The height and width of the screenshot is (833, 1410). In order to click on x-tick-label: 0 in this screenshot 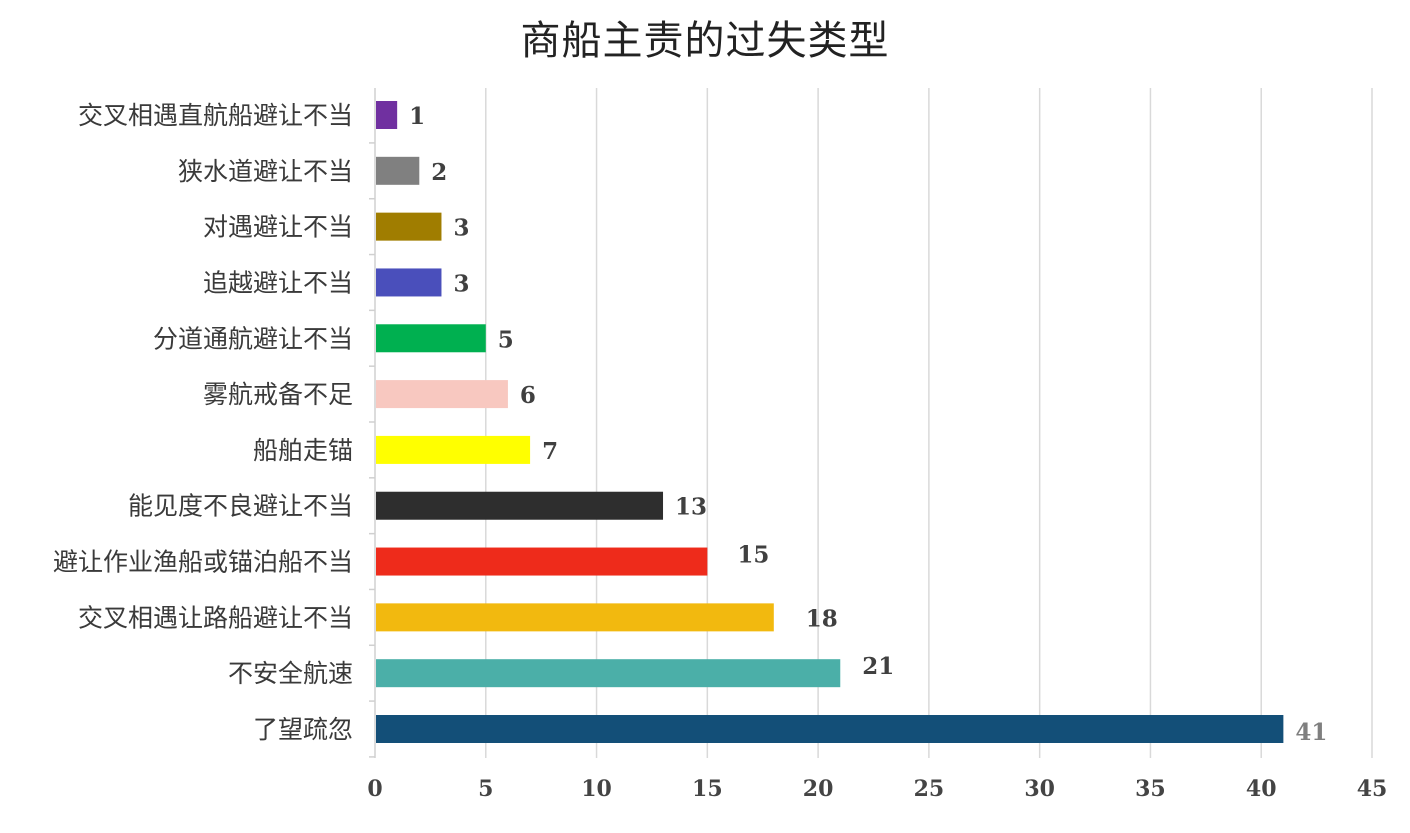, I will do `click(374, 789)`.